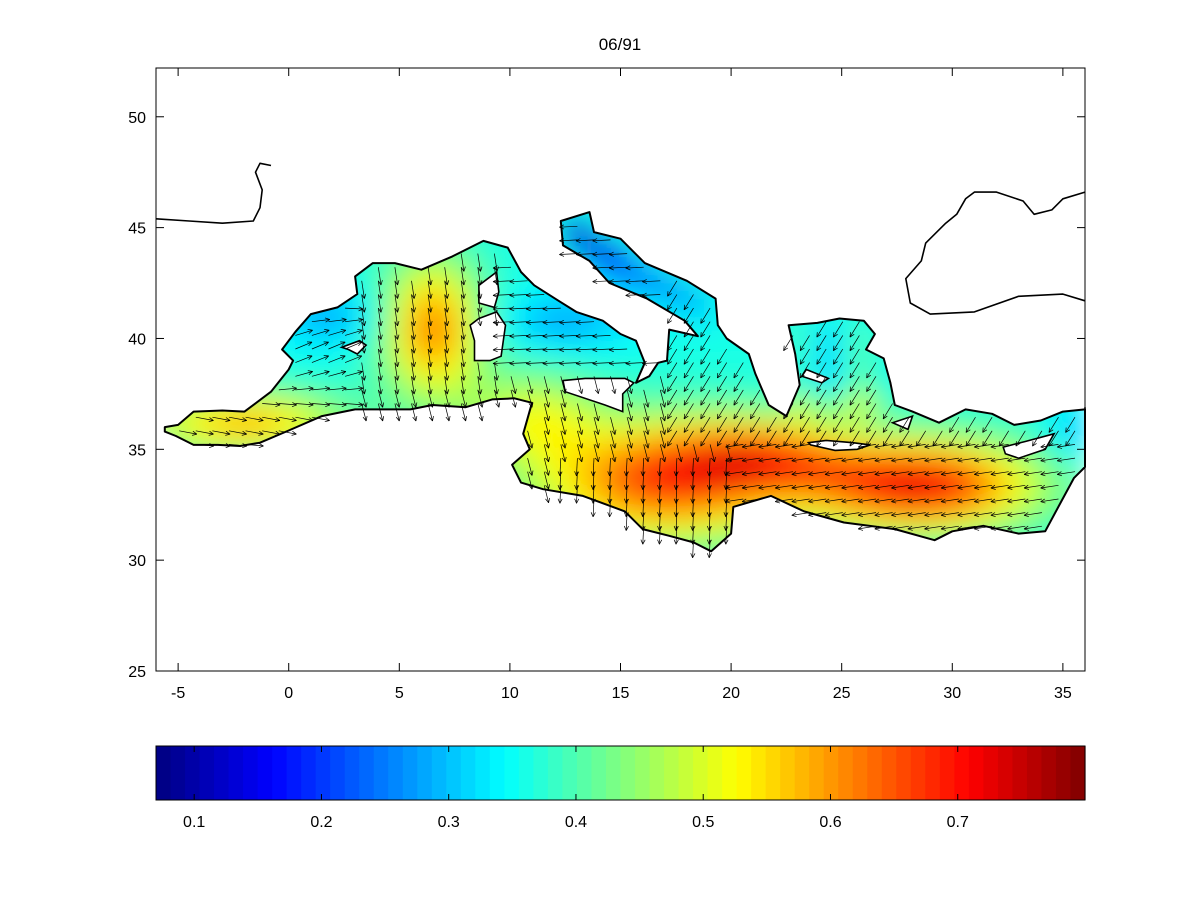 This screenshot has height=901, width=1200. What do you see at coordinates (958, 822) in the screenshot?
I see `colorbar-tick-label: 0.7` at bounding box center [958, 822].